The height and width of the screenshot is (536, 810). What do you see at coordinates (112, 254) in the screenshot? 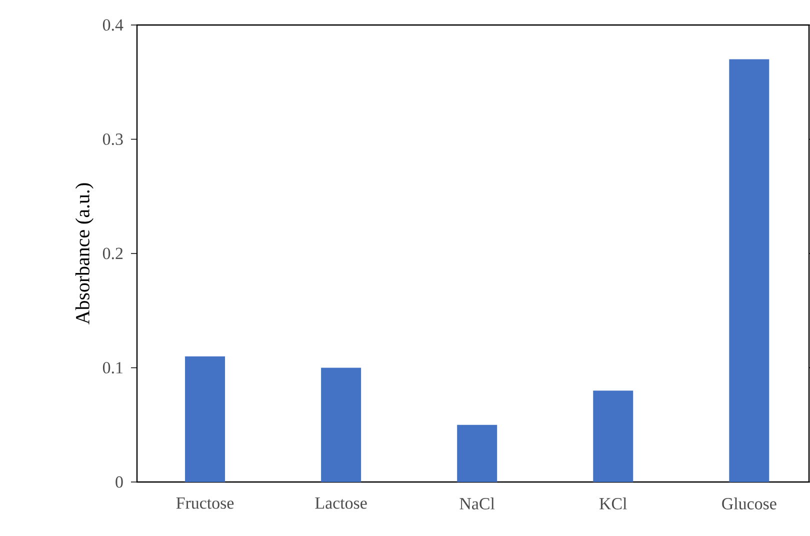
I see `y-tick-label: 0.2` at bounding box center [112, 254].